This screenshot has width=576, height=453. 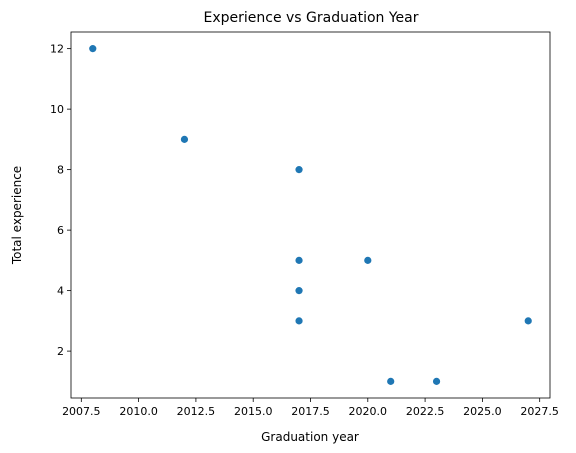 What do you see at coordinates (253, 411) in the screenshot?
I see `x-tick-label: 2015.0` at bounding box center [253, 411].